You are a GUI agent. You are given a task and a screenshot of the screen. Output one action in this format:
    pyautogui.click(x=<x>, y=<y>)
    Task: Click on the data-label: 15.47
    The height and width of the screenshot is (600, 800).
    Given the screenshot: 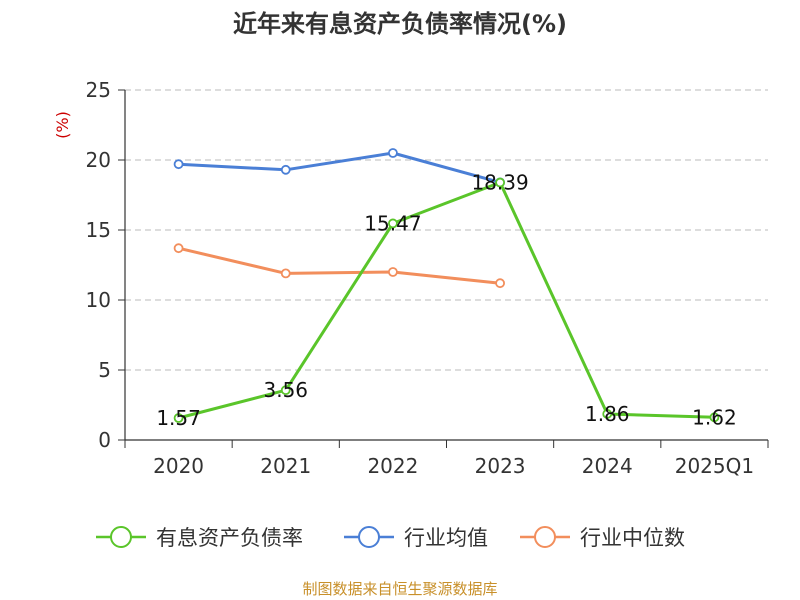 What is the action you would take?
    pyautogui.click(x=392, y=223)
    